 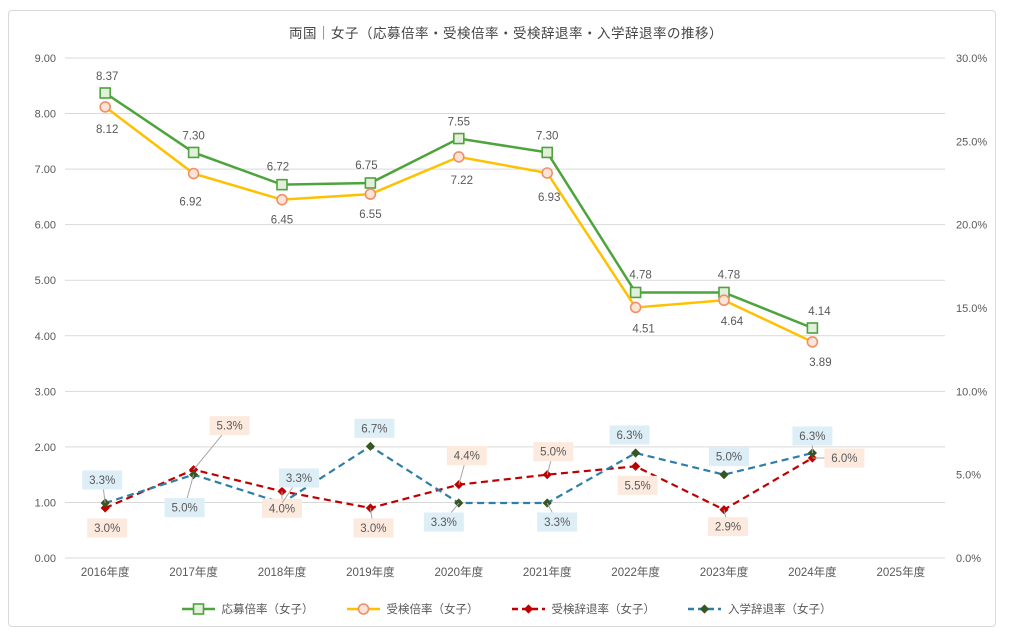 I want to click on data-label: 6.92, so click(x=190, y=203).